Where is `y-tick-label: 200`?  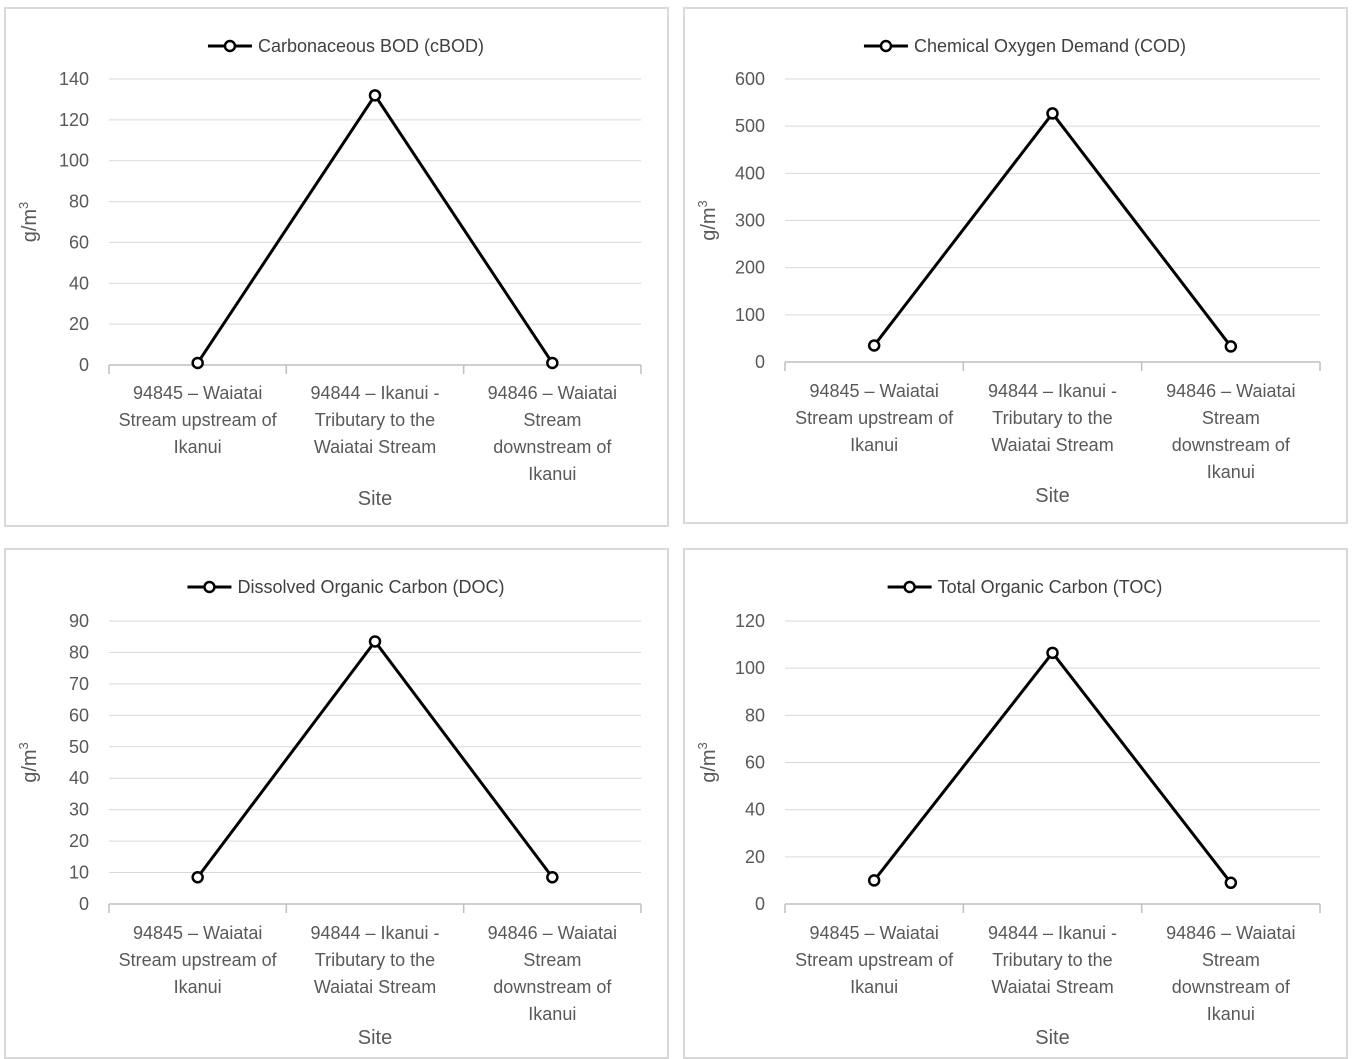
y-tick-label: 200 is located at coordinates (750, 268).